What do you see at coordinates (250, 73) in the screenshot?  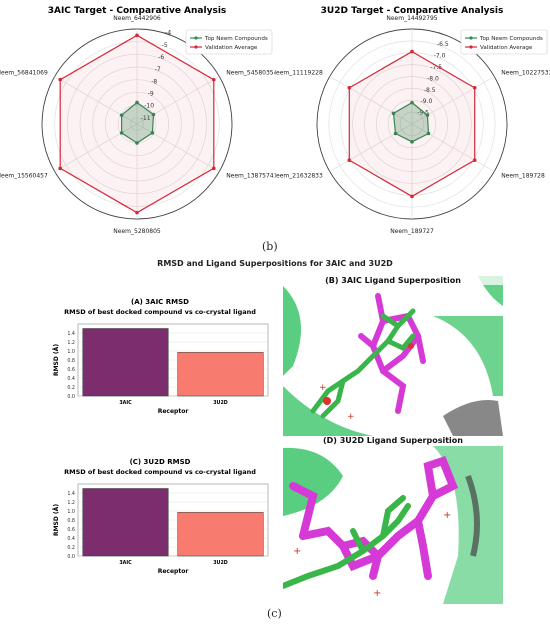 I see `radar-axis-label: Neem_54580354` at bounding box center [250, 73].